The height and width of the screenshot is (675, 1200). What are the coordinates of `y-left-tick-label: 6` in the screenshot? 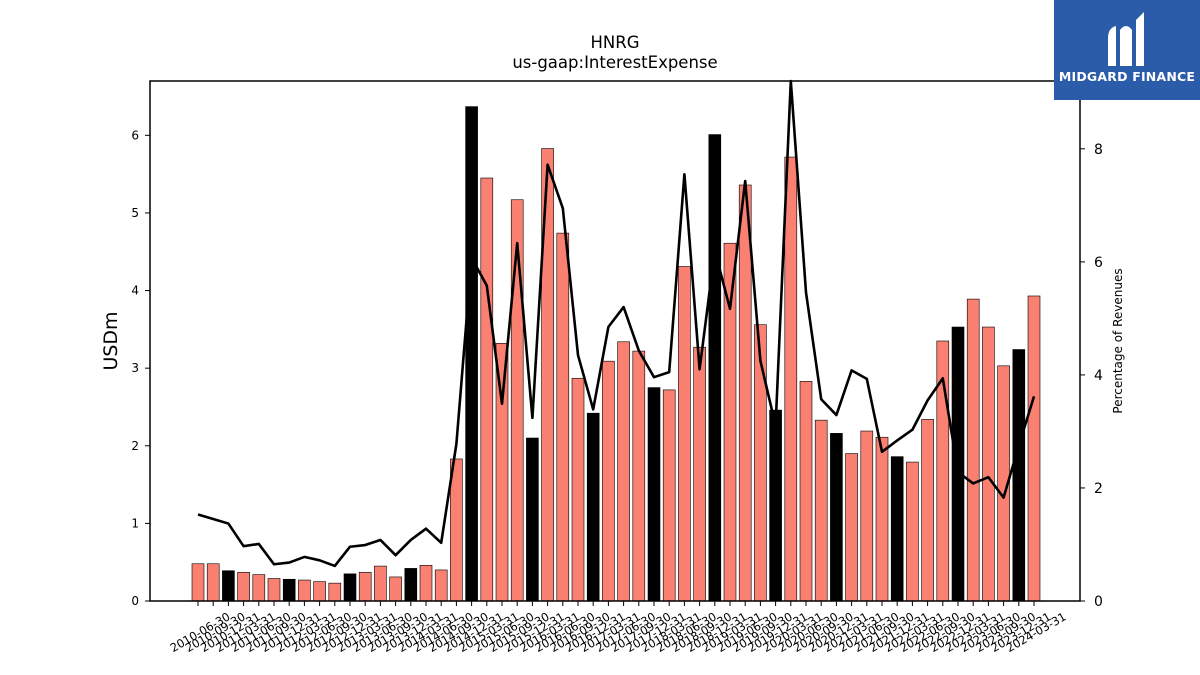 It's located at (135, 135).